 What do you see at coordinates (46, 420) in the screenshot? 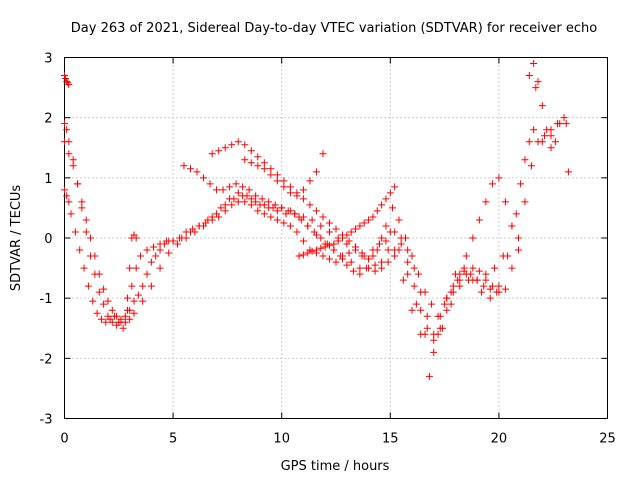
I see `y-tick-label: -3` at bounding box center [46, 420].